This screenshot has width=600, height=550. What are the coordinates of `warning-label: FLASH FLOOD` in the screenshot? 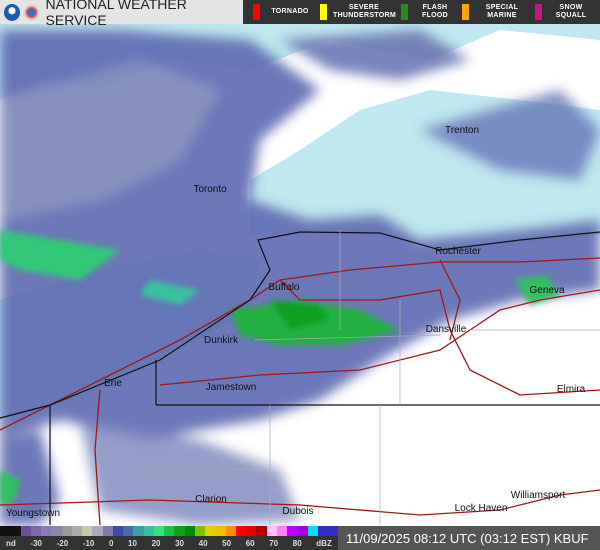 It's located at (435, 11).